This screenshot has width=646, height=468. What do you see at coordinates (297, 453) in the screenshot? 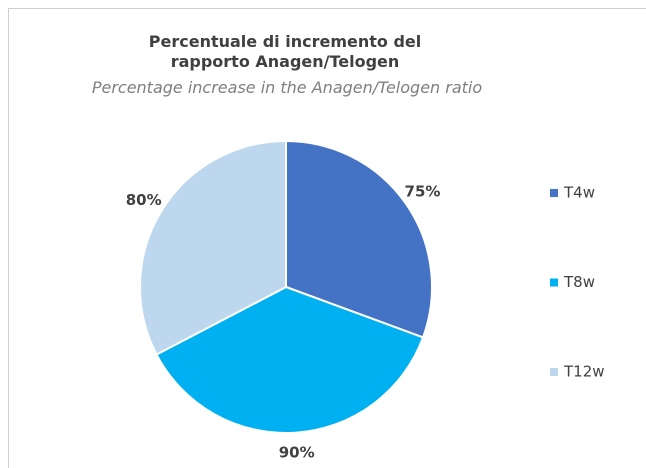
I see `data-label: 90%` at bounding box center [297, 453].